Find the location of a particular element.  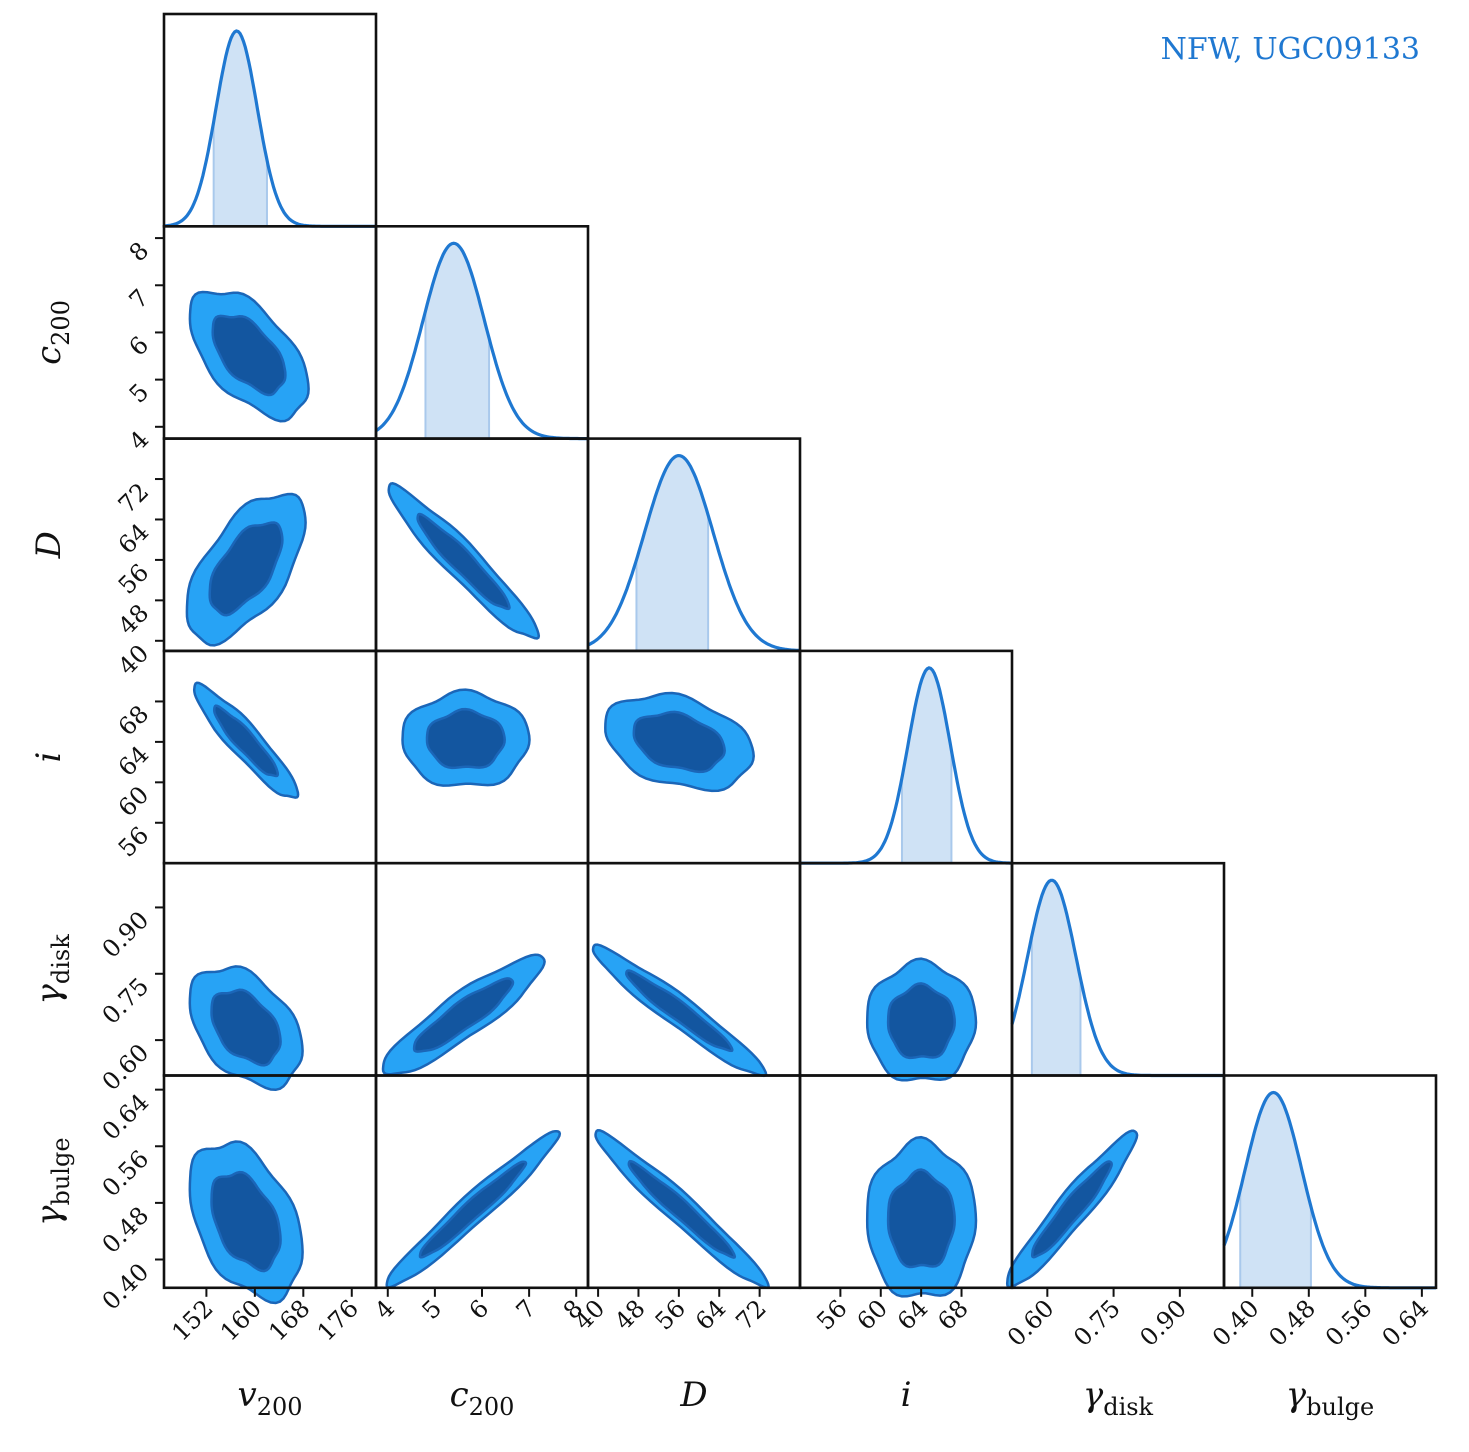

y-tick-label-D-2: 56 is located at coordinates (133, 578).